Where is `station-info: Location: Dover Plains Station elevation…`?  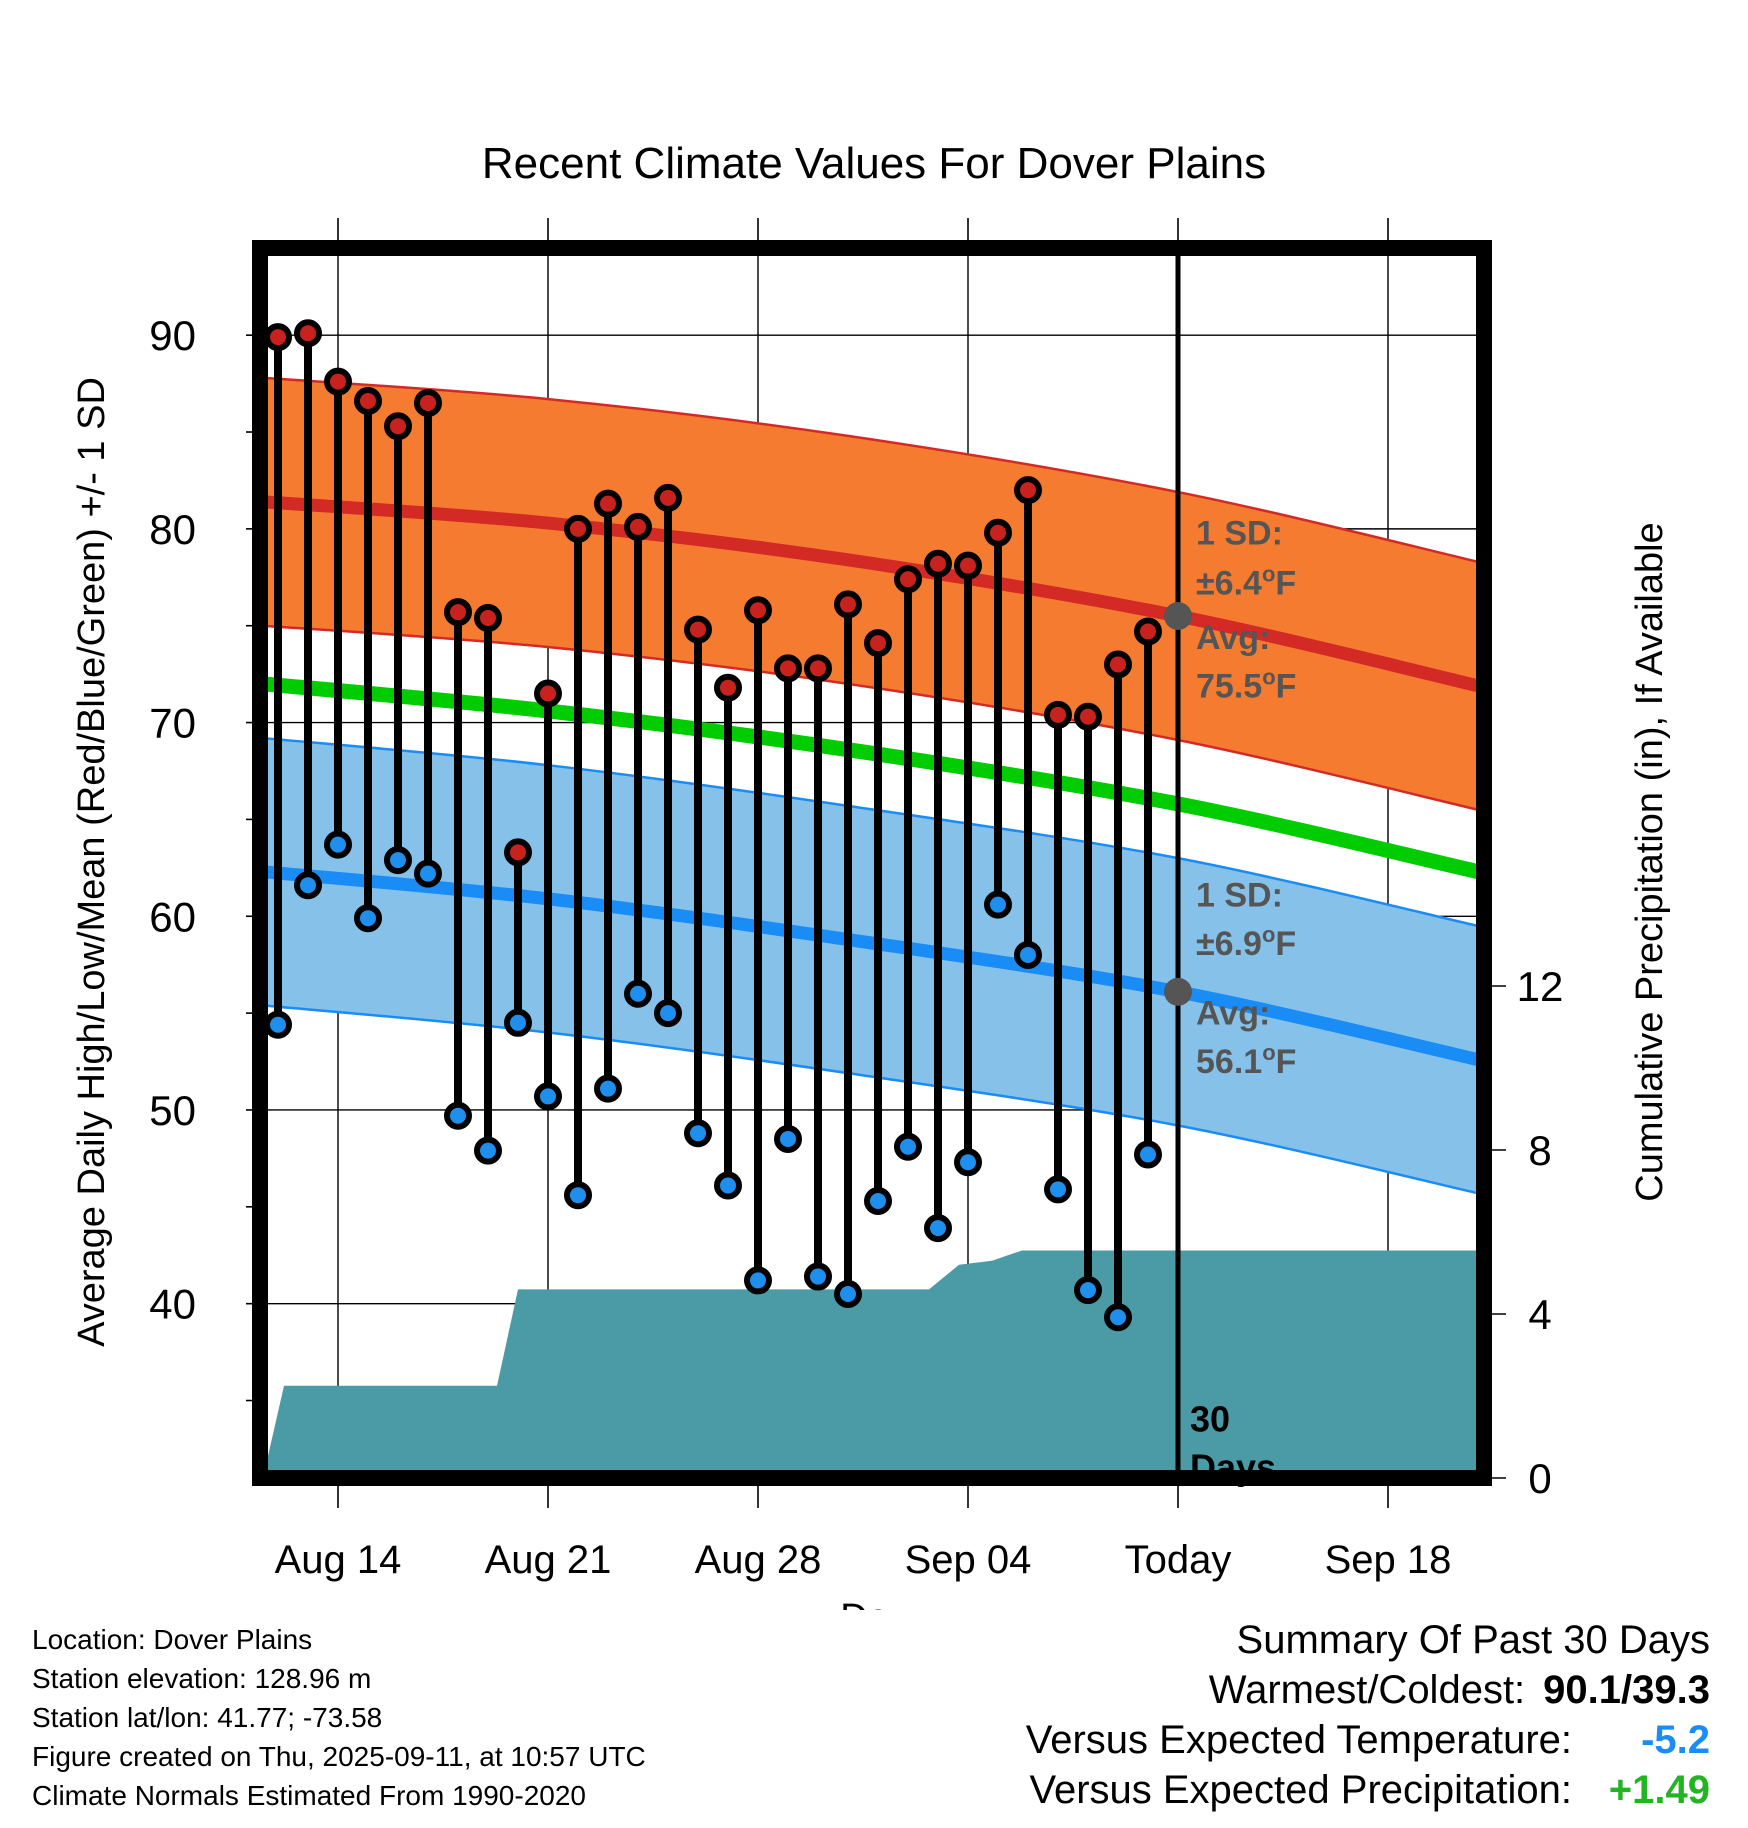 station-info: Location: Dover Plains Station elevation… is located at coordinates (339, 1717).